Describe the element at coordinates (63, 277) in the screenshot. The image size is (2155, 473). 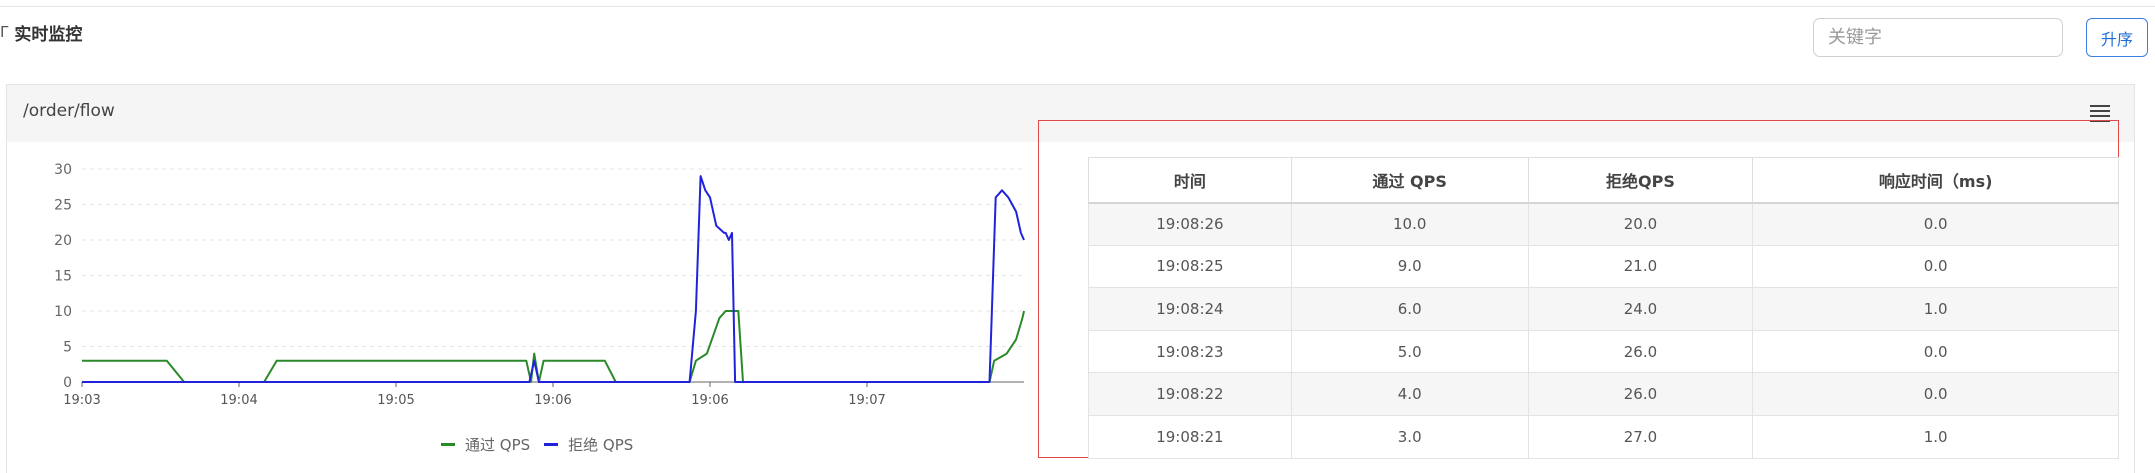
I see `y-tick-label: 15` at that location.